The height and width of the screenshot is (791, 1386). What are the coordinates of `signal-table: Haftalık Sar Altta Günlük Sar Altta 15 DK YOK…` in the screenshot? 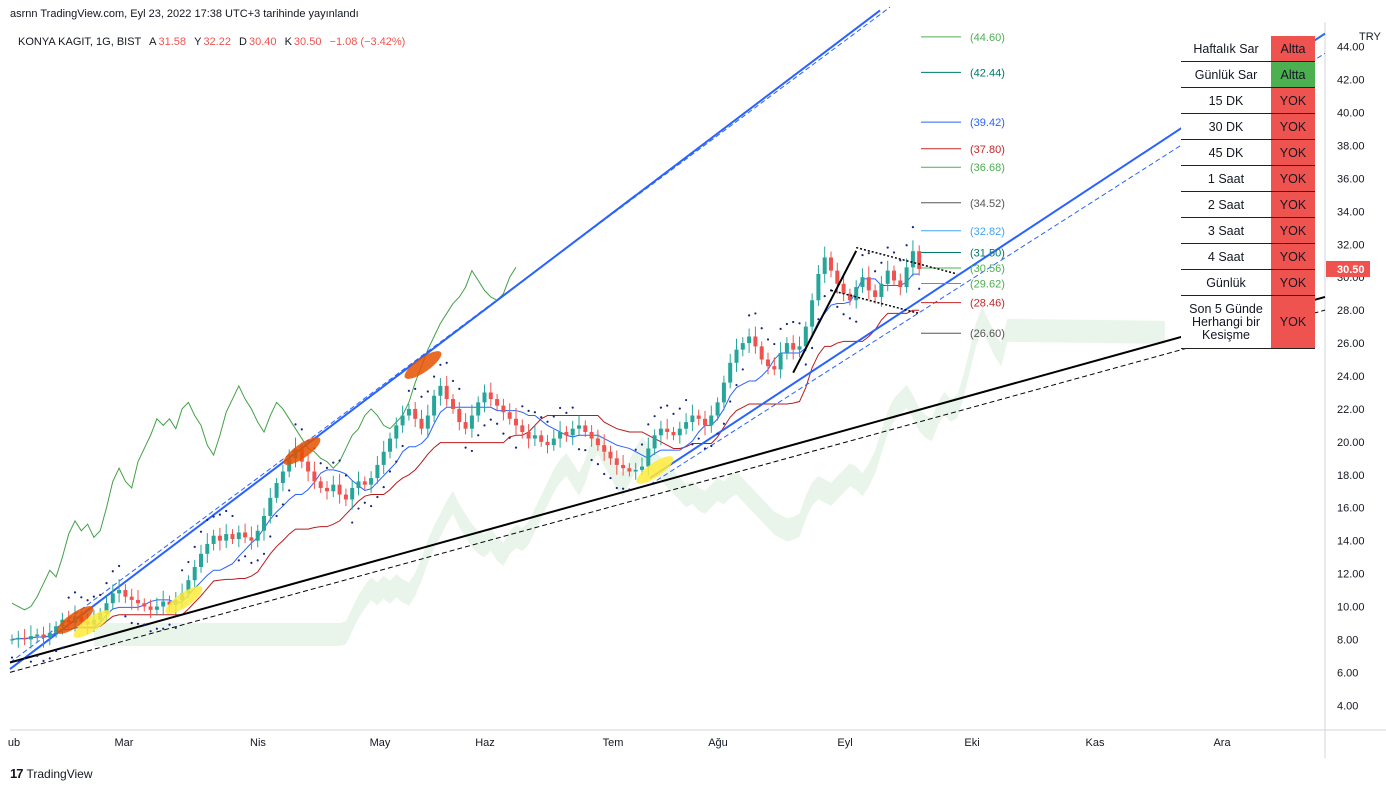 It's located at (1248, 192).